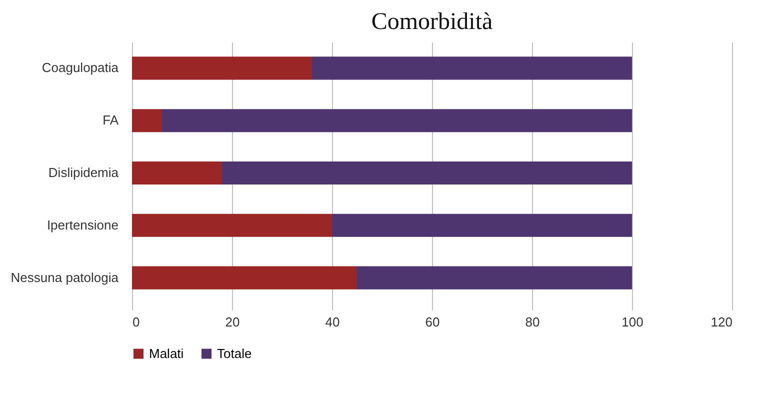 This screenshot has width=781, height=404. Describe the element at coordinates (110, 120) in the screenshot. I see `y-tick-label: FA` at that location.